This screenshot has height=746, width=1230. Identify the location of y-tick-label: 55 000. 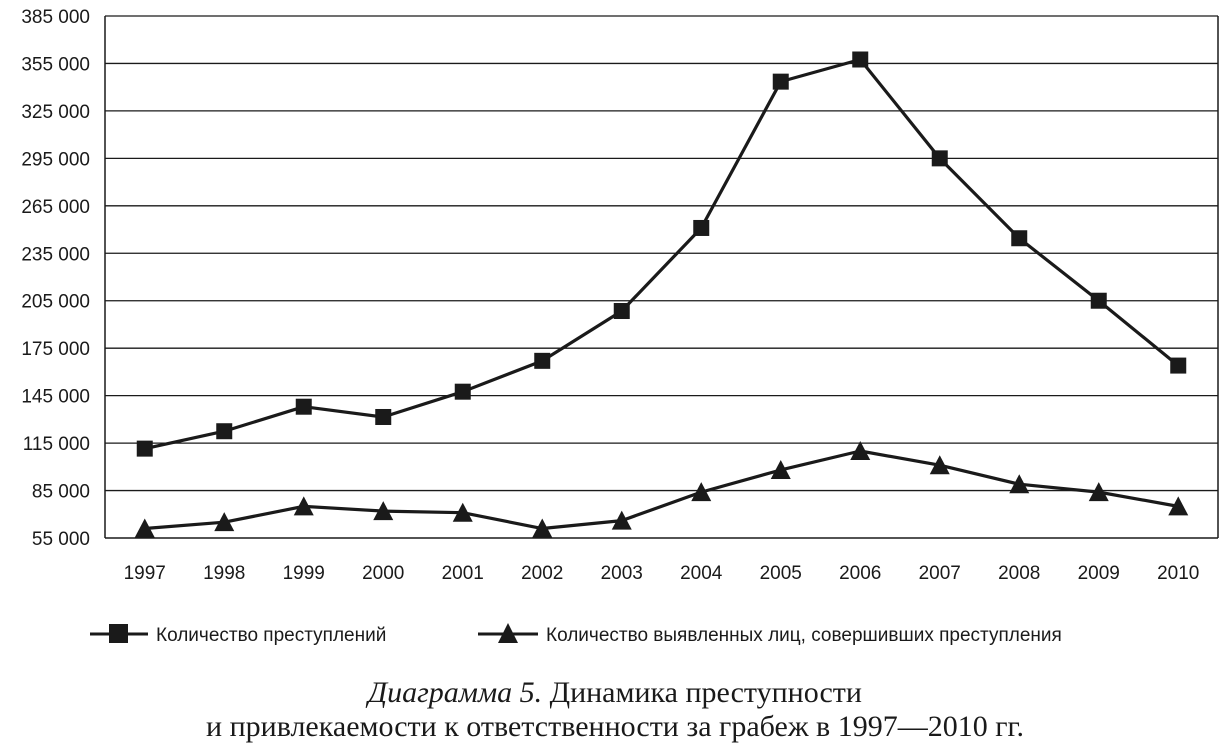
(61, 539).